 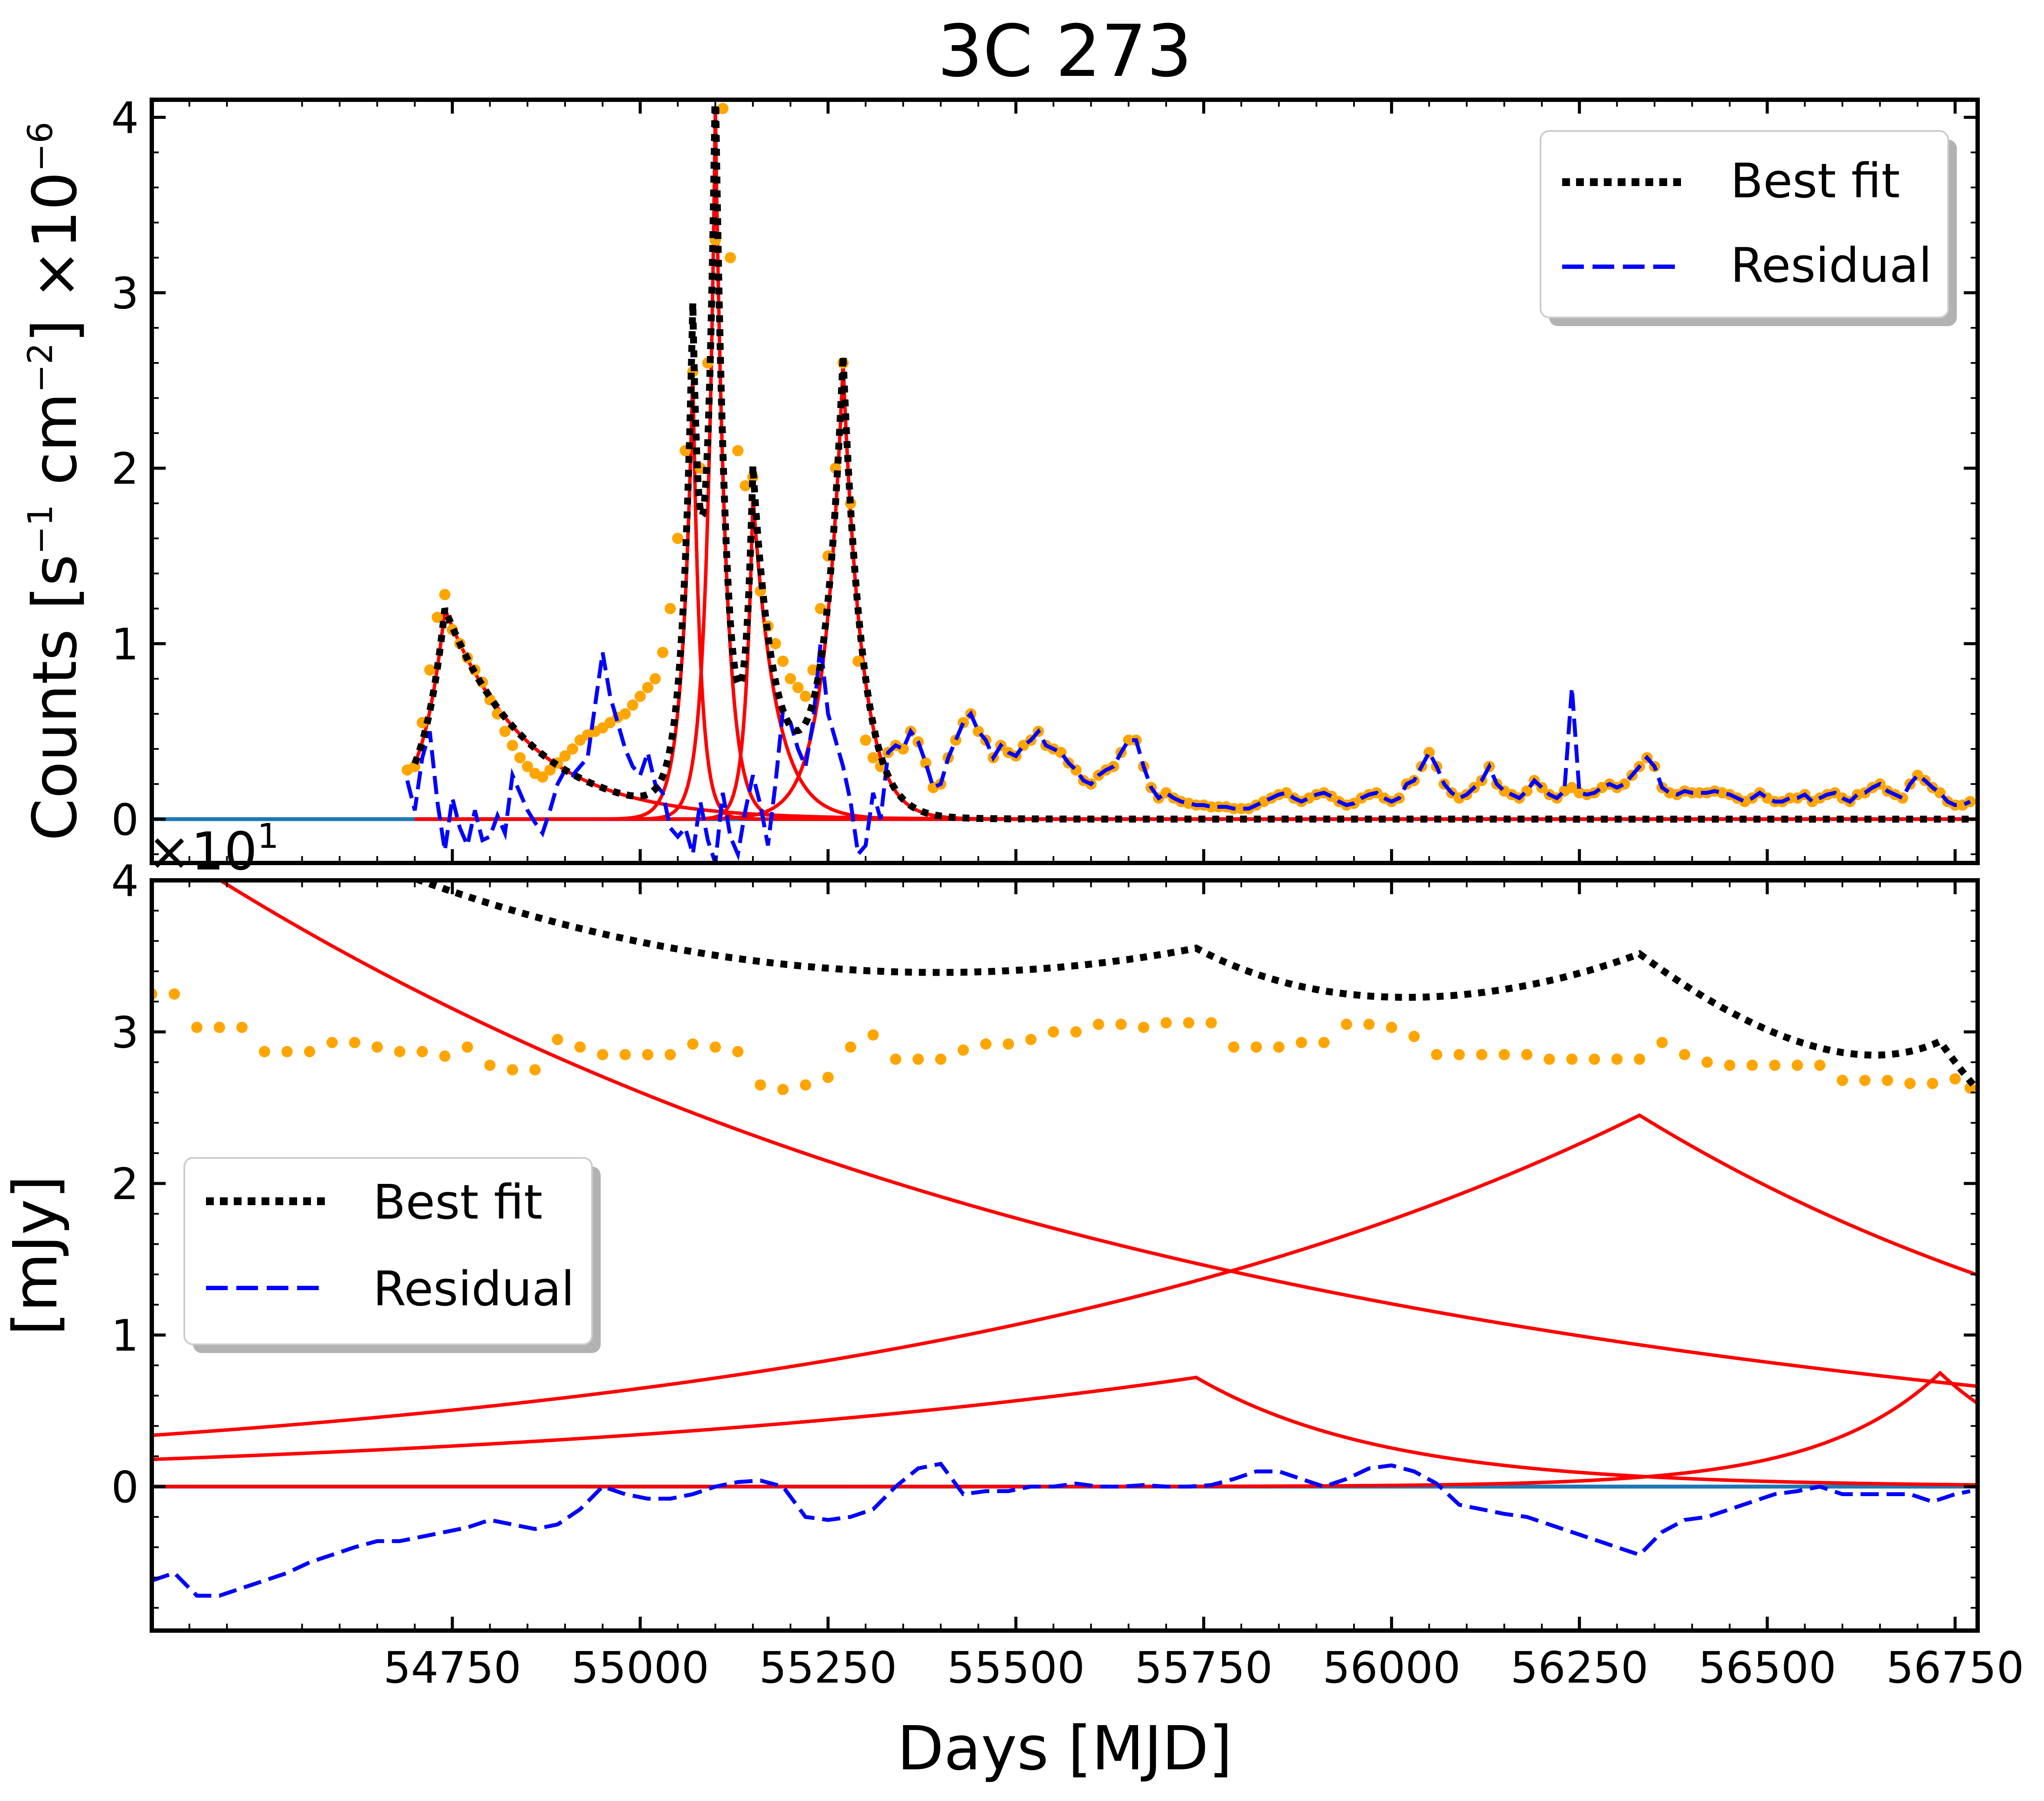 What do you see at coordinates (125, 293) in the screenshot?
I see `y-tick-label: 3` at bounding box center [125, 293].